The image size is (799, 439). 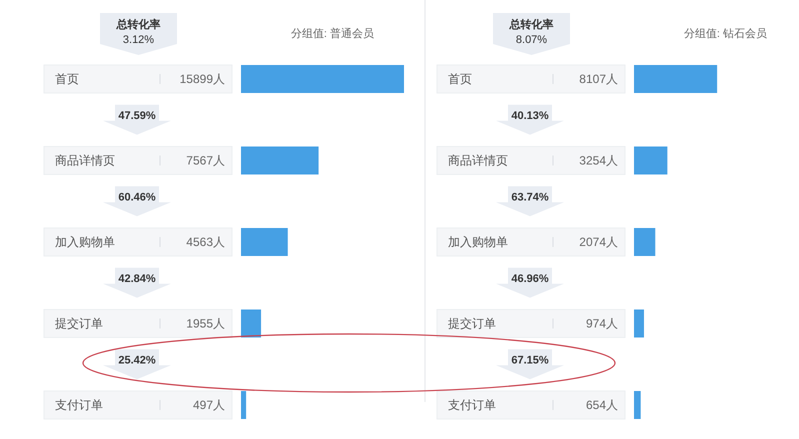 I want to click on step-rate: 46.96%, so click(x=530, y=283).